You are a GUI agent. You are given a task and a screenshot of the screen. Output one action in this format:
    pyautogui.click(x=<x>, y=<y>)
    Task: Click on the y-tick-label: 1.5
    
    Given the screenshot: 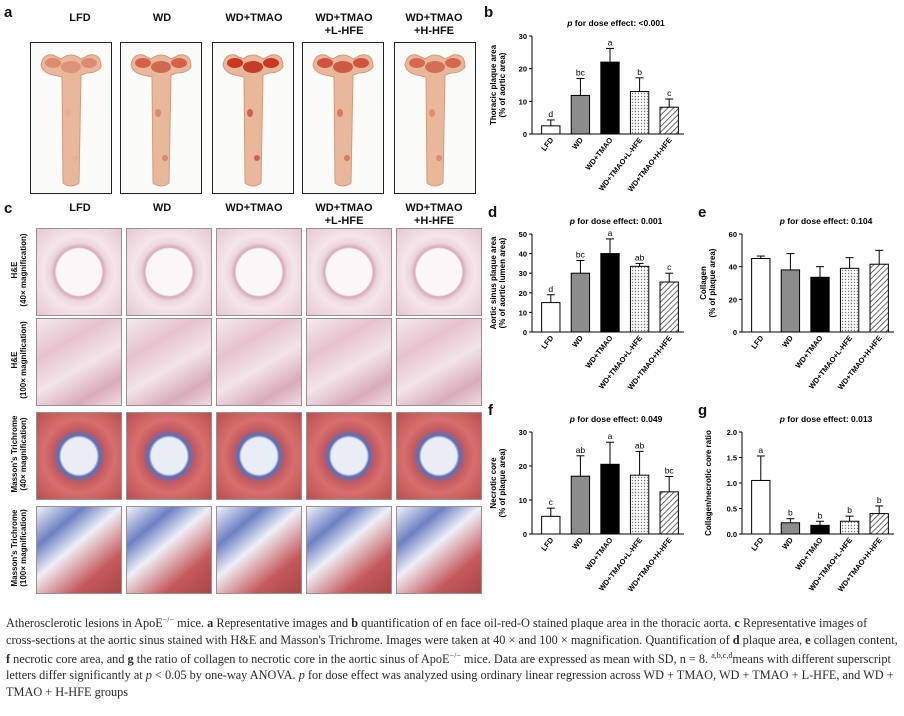 What is the action you would take?
    pyautogui.click(x=732, y=458)
    